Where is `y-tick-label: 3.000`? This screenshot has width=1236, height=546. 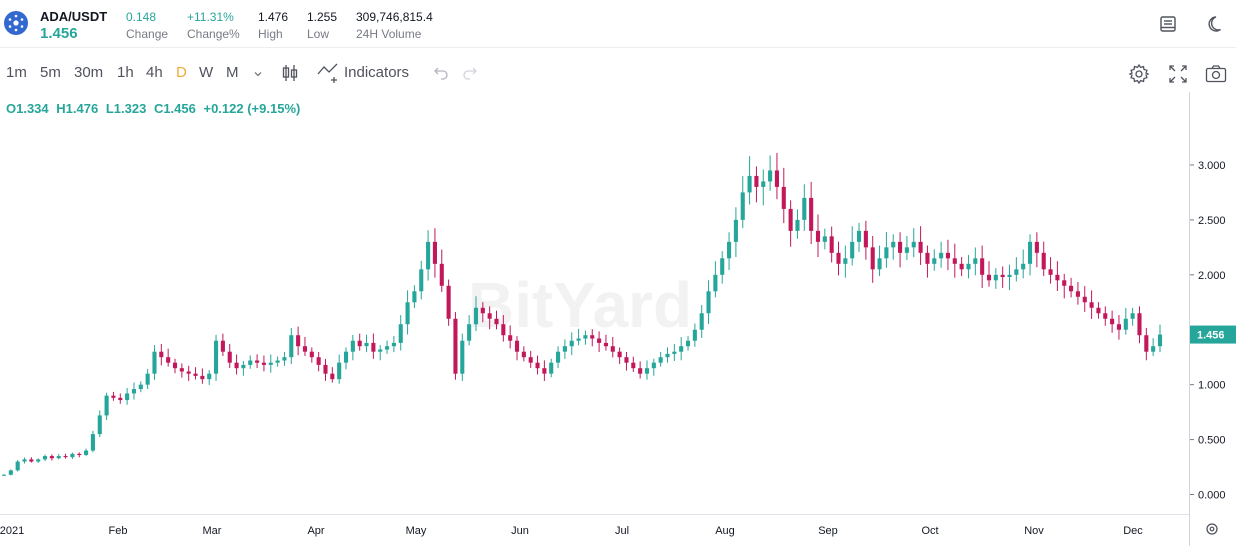
y-tick-label: 3.000 is located at coordinates (1212, 166).